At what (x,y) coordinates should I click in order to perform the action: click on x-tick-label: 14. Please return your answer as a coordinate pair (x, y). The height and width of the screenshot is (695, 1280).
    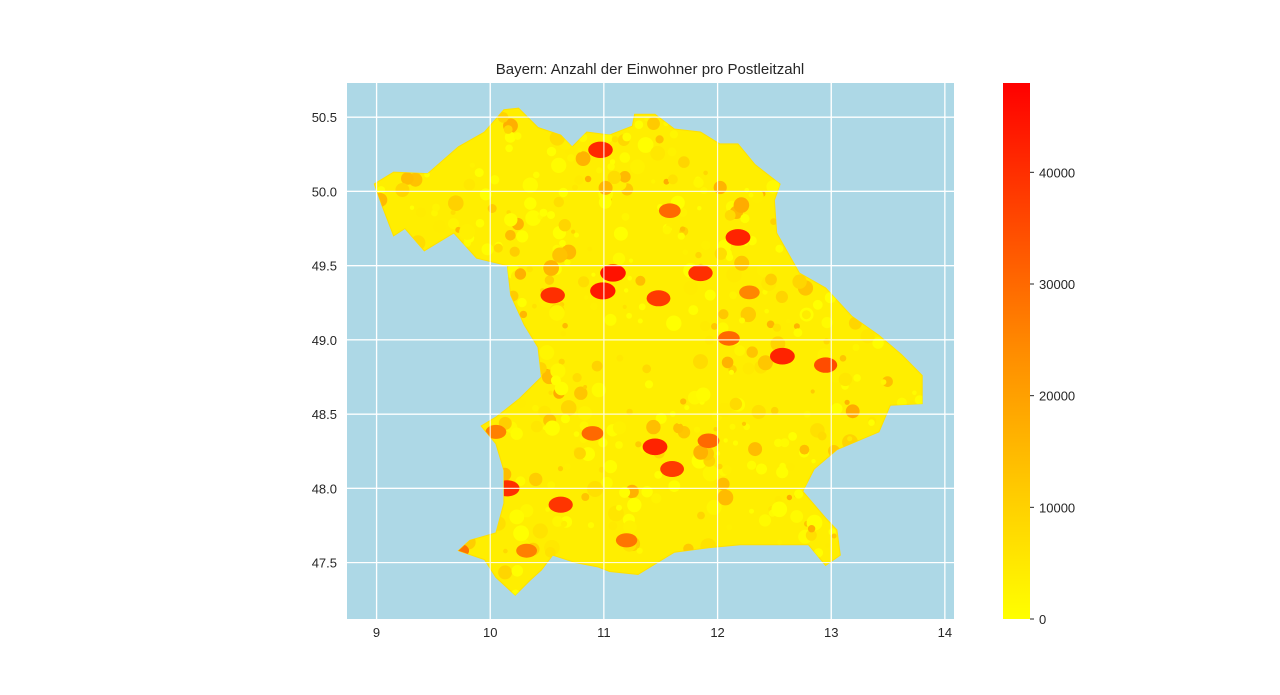
    Looking at the image, I should click on (945, 632).